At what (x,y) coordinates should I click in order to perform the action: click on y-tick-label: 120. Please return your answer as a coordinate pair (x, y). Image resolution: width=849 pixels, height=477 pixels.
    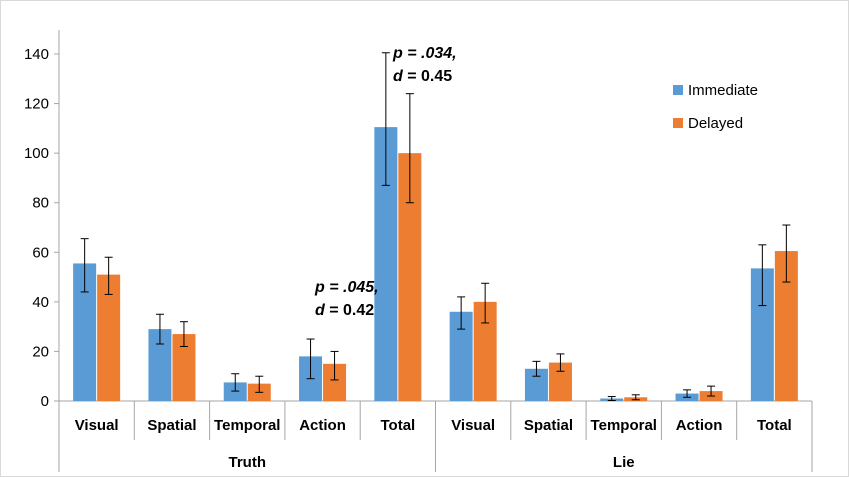
    Looking at the image, I should click on (36, 104).